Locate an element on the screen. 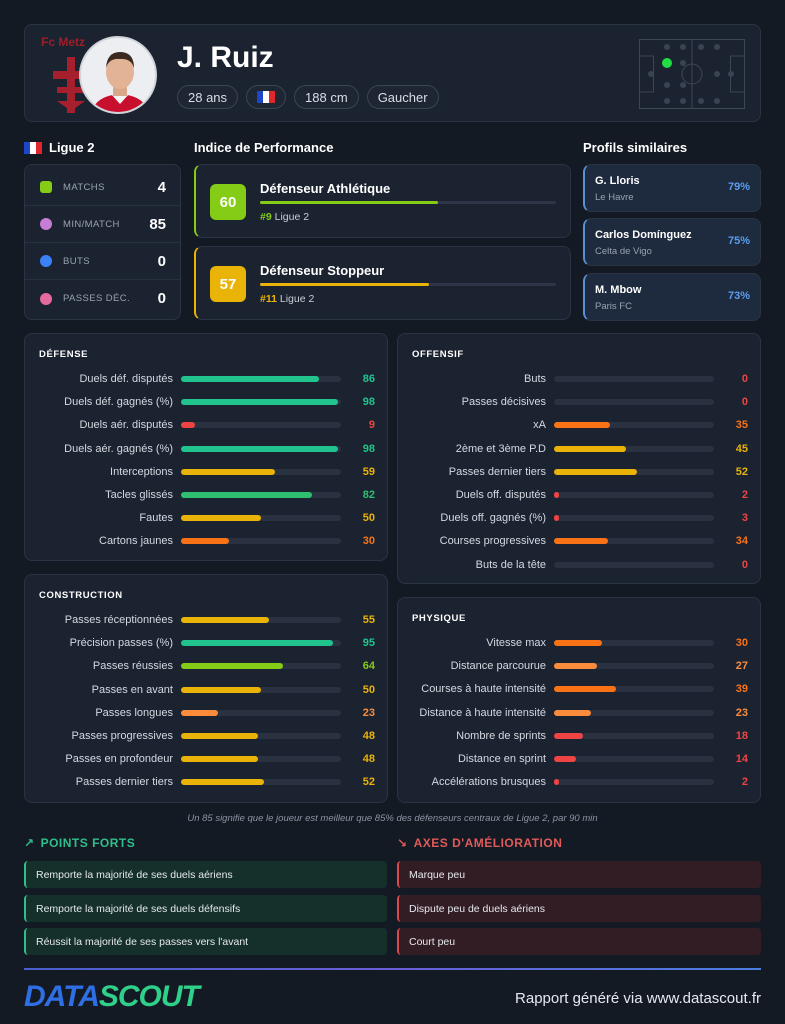 Image resolution: width=785 pixels, height=1024 pixels. performance-score: 57 is located at coordinates (228, 284).